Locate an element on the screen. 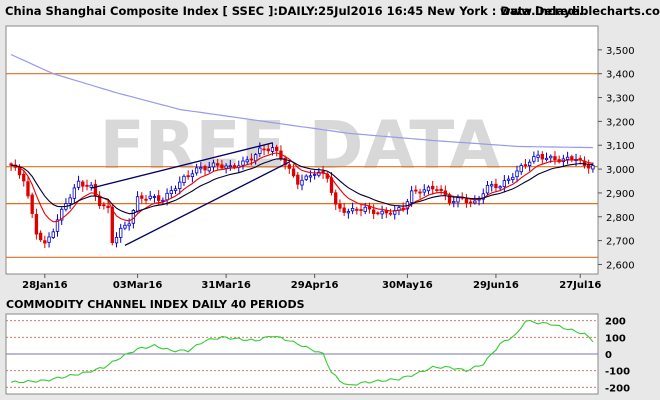 The width and height of the screenshot is (660, 400). cci-y-tick-label: 100 is located at coordinates (615, 338).